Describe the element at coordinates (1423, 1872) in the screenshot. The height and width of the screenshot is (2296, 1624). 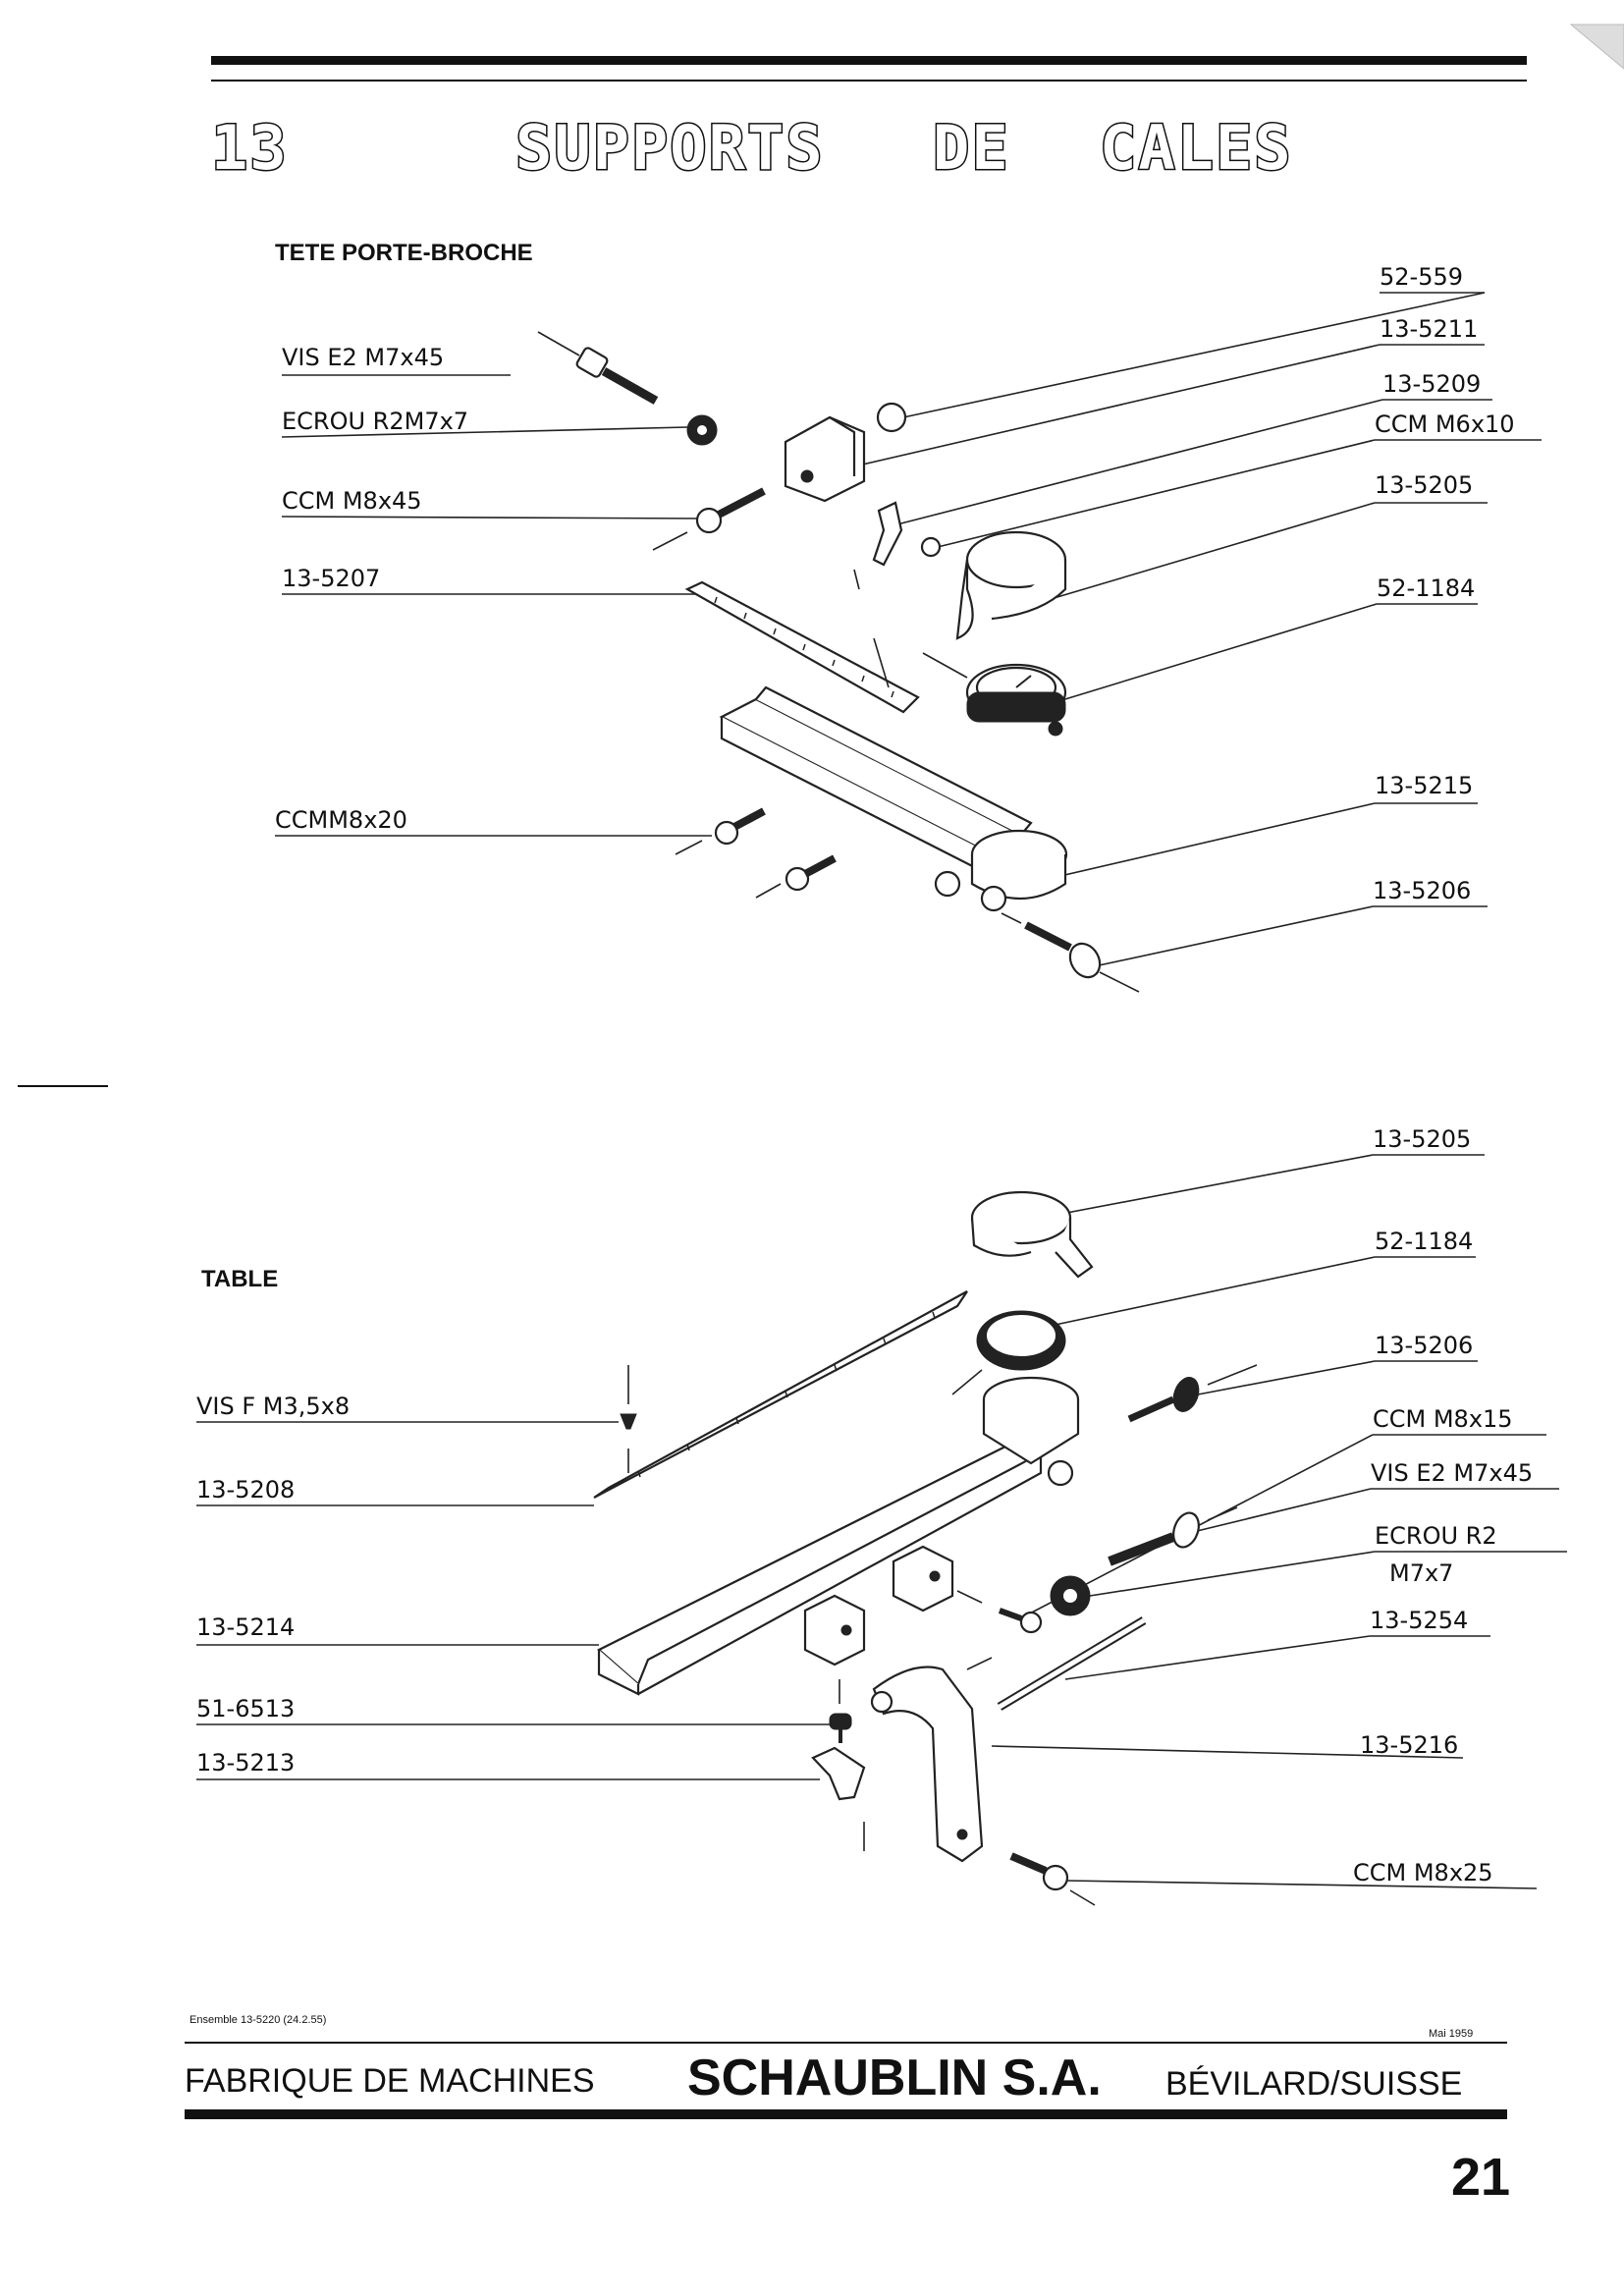
I see `label-ccm-m8x25: CCM M8x25` at that location.